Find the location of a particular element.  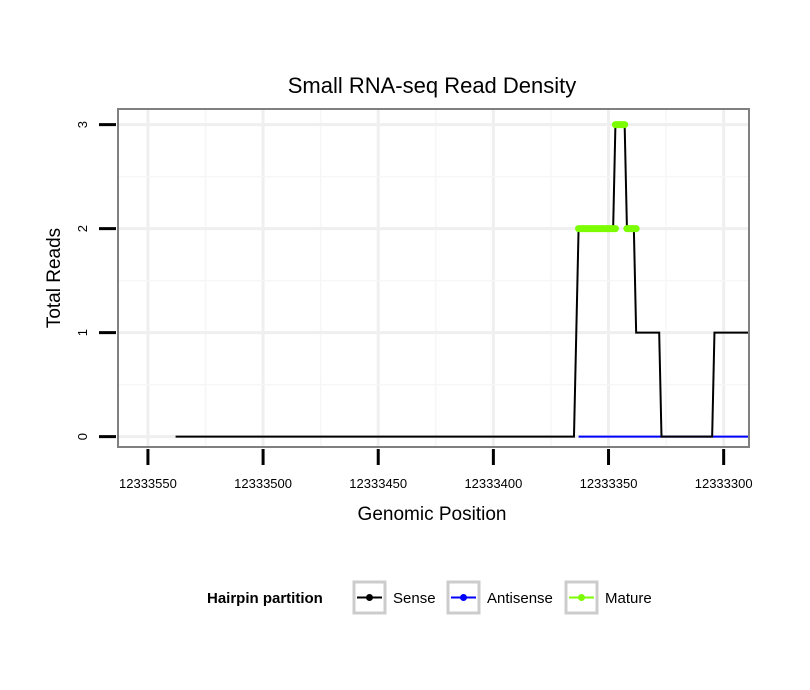

legend-label-antisense: Antisense is located at coordinates (520, 598).